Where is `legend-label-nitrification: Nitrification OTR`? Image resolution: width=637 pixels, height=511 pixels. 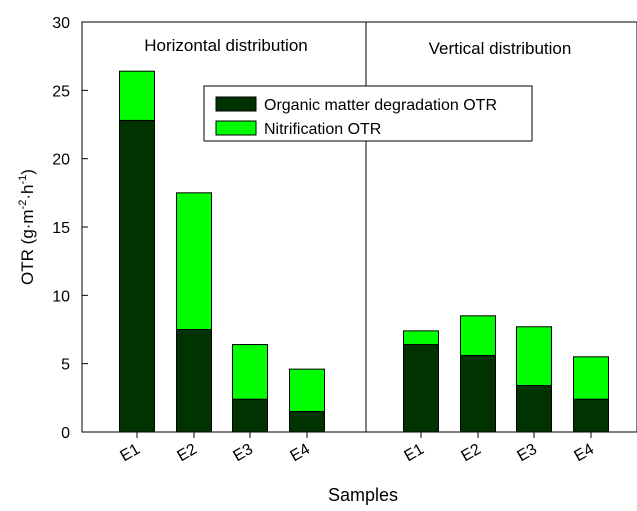
legend-label-nitrification: Nitrification OTR is located at coordinates (322, 129).